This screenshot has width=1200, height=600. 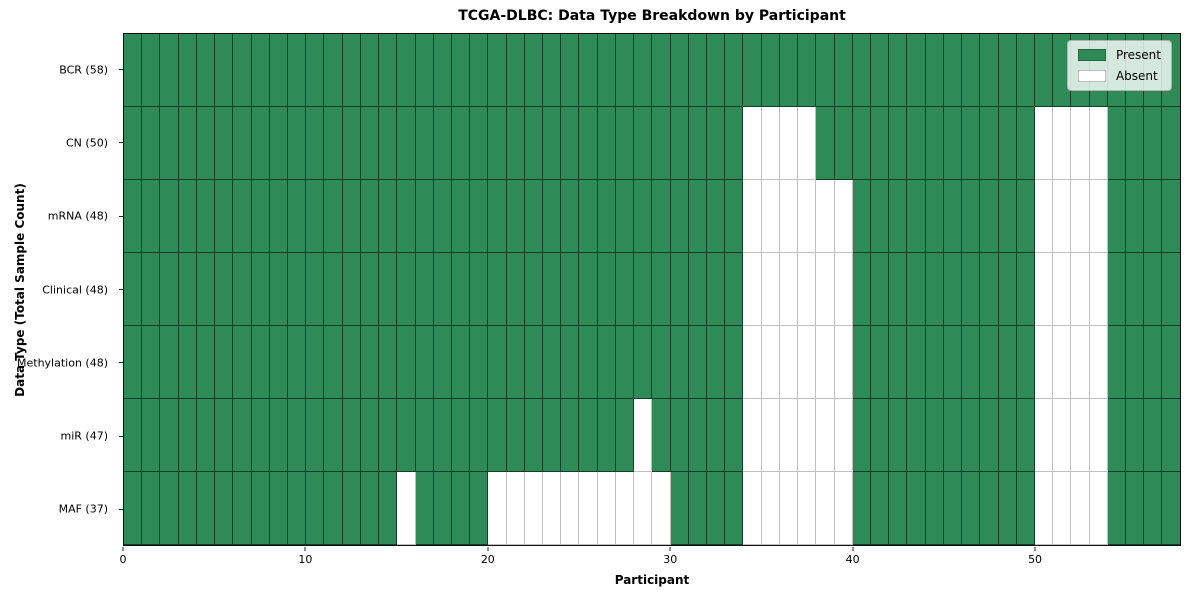 I want to click on x-axis-label: Participant, so click(x=652, y=580).